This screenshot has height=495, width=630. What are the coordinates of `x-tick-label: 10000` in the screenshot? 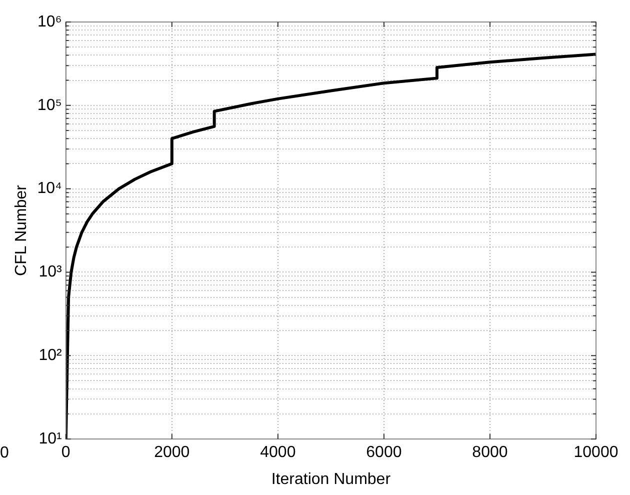 It's located at (596, 453).